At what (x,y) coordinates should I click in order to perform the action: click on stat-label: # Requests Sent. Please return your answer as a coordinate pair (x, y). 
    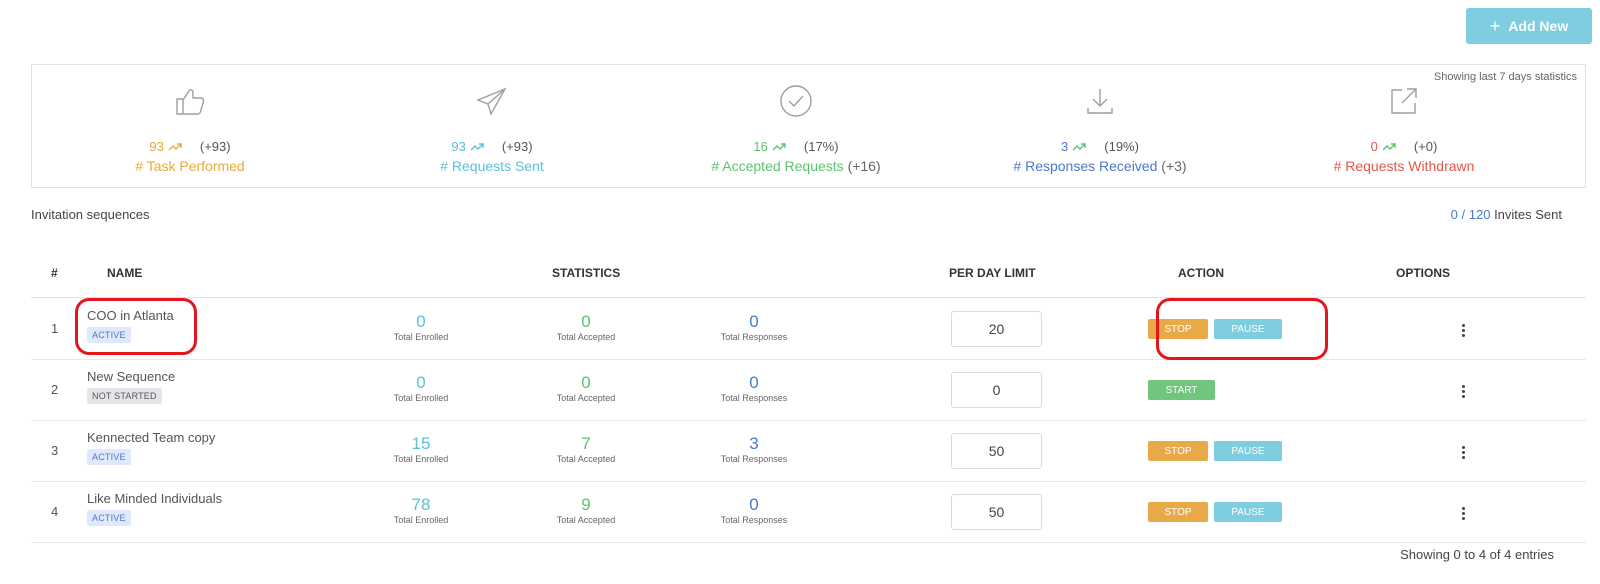
    Looking at the image, I should click on (492, 166).